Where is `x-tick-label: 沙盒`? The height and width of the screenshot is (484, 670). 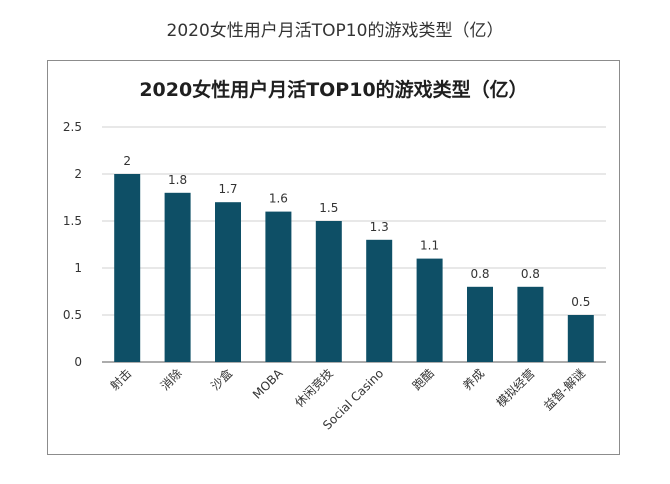
x-tick-label: 沙盒 is located at coordinates (222, 380).